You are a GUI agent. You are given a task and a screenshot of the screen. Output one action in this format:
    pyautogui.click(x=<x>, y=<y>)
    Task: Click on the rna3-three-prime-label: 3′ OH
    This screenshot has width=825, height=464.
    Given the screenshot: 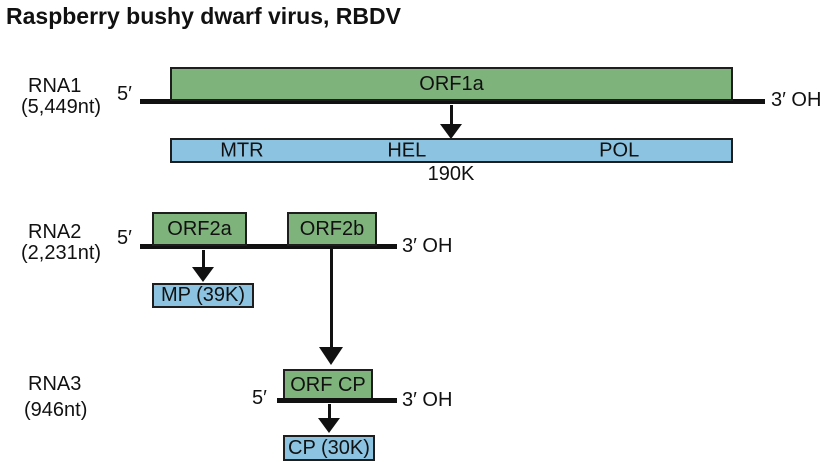 What is the action you would take?
    pyautogui.click(x=427, y=400)
    